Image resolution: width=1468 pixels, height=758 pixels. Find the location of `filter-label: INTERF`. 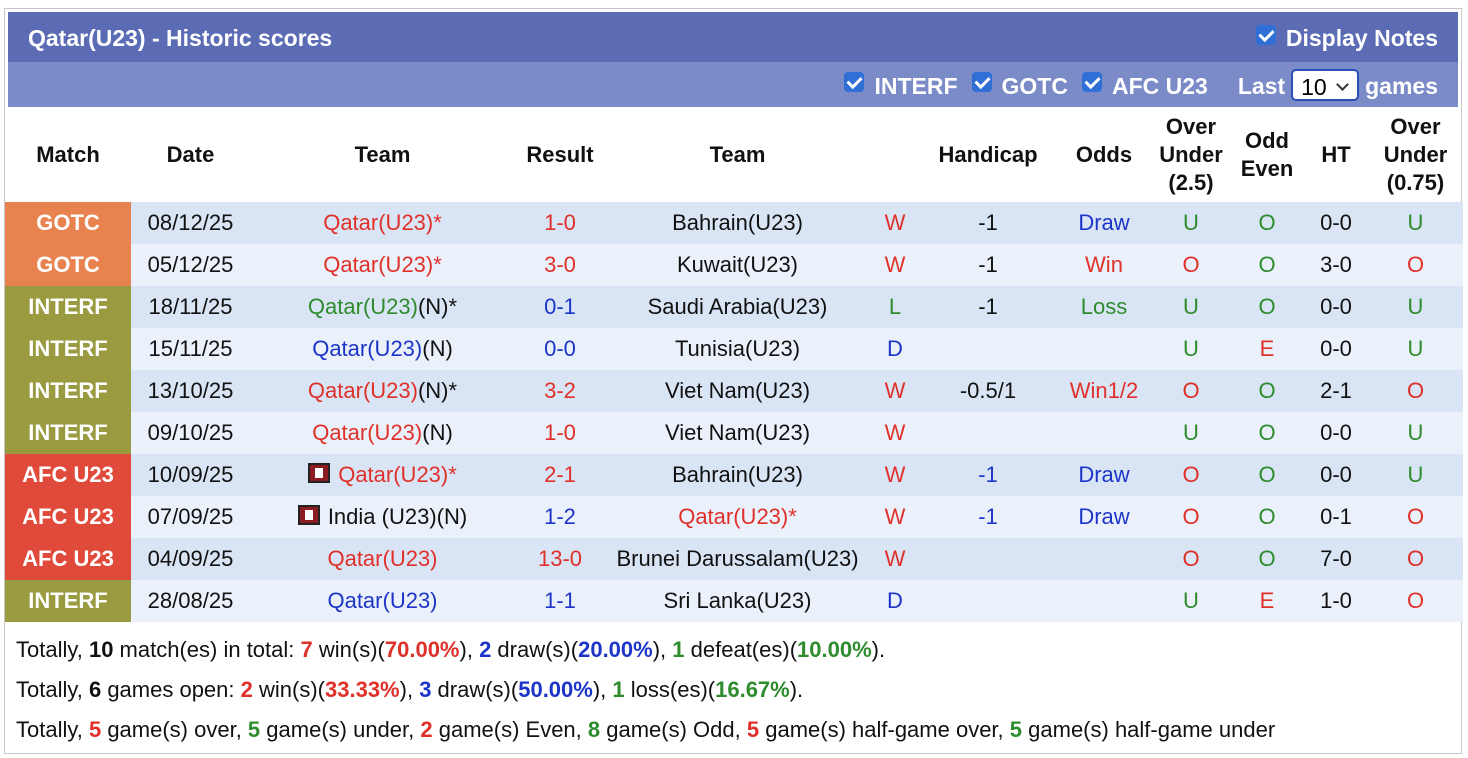

filter-label: INTERF is located at coordinates (916, 86).